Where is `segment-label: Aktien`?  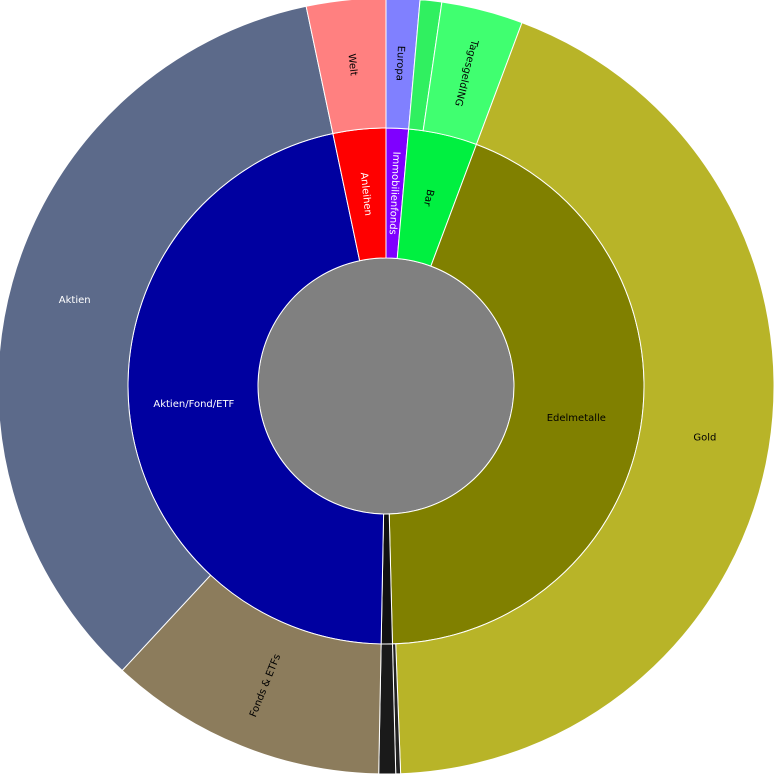 segment-label: Aktien is located at coordinates (75, 300).